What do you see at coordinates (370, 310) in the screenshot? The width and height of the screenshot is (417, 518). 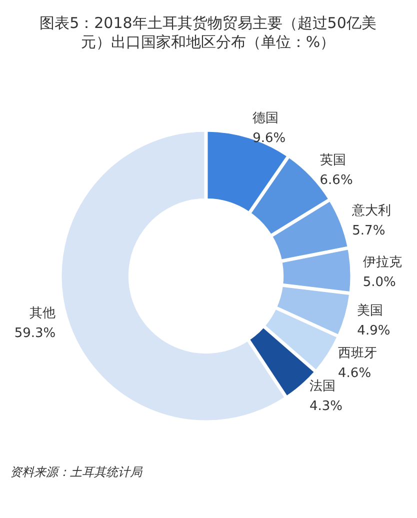 I see `slice-label: 美国` at bounding box center [370, 310].